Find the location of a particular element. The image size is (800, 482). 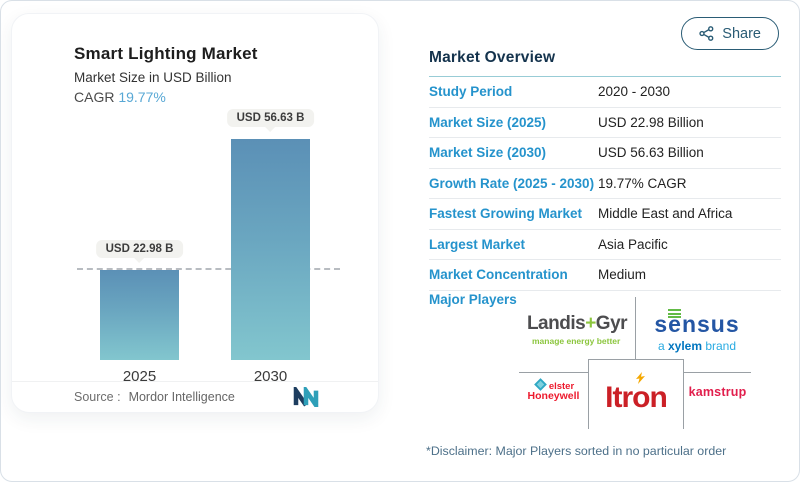

divider-left is located at coordinates (553, 372).